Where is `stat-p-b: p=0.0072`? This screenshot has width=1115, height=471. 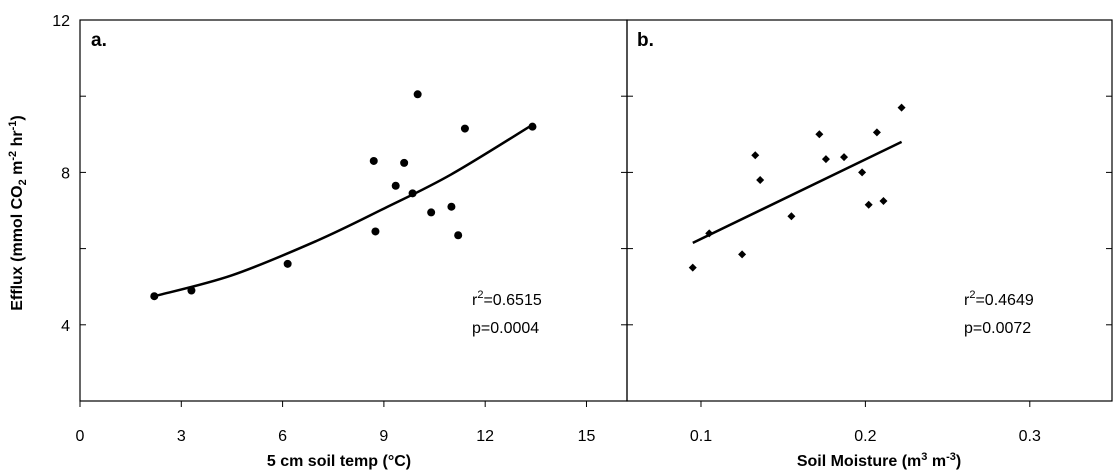 stat-p-b: p=0.0072 is located at coordinates (997, 328).